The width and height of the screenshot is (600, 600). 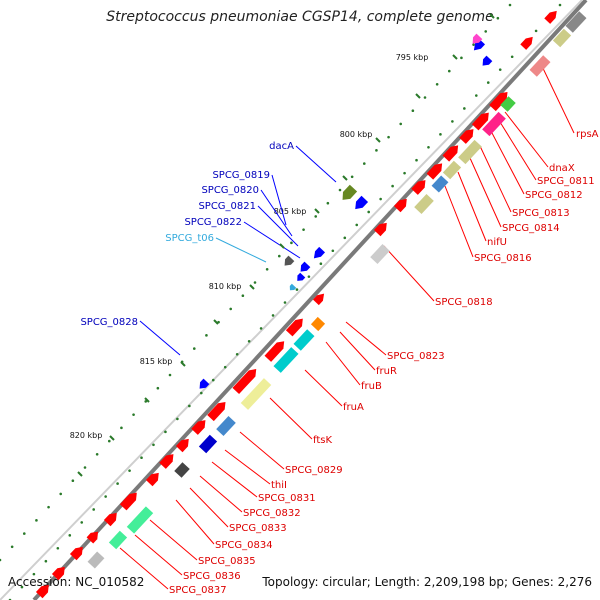 What do you see at coordinates (227, 206) in the screenshot?
I see `gene-label-SPCG_0821: SPCG_0821` at bounding box center [227, 206].